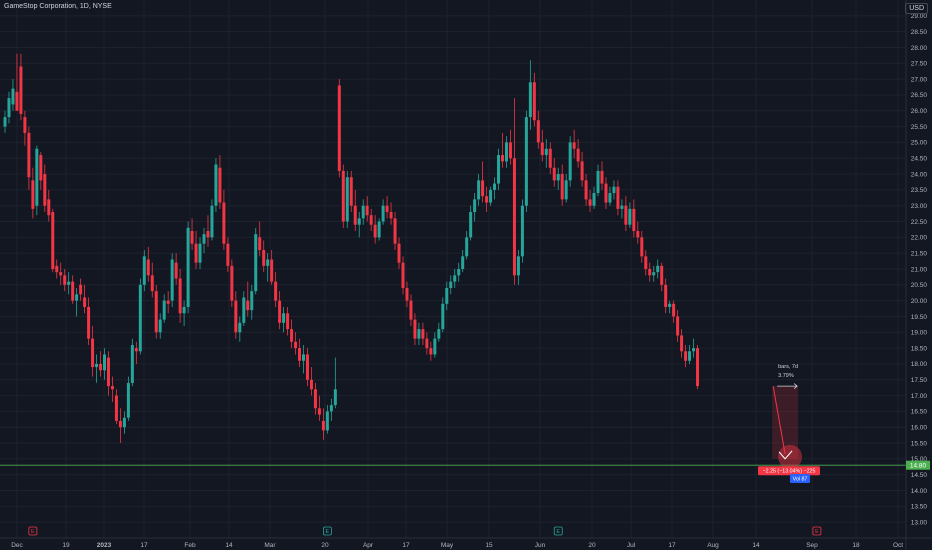 This screenshot has width=932, height=550. What do you see at coordinates (919, 412) in the screenshot?
I see `y-tick-label: 16.50` at bounding box center [919, 412].